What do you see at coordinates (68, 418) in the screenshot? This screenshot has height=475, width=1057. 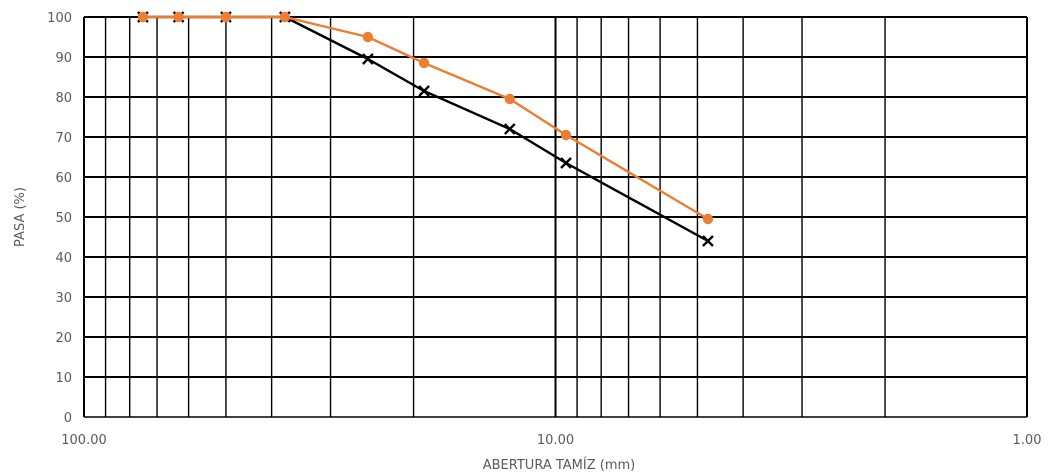 I see `y-tick-label: 0` at bounding box center [68, 418].